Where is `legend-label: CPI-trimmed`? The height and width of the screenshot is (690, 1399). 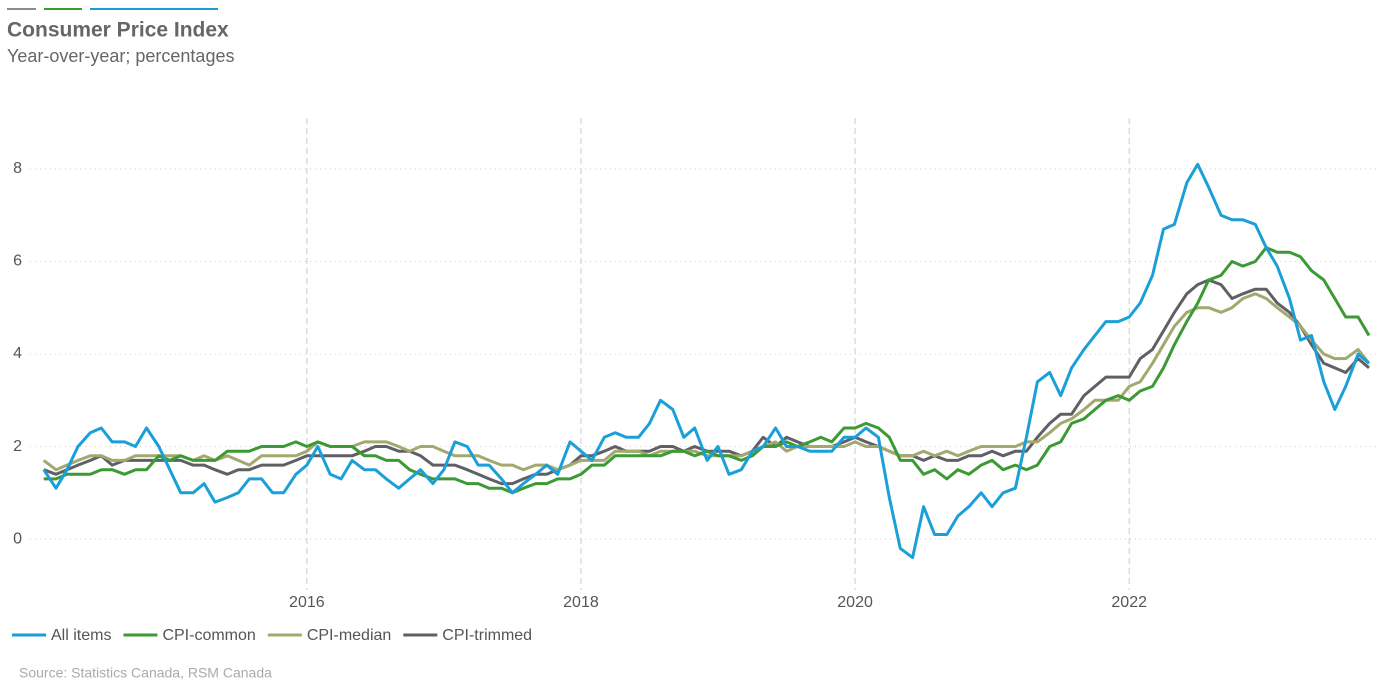 legend-label: CPI-trimmed is located at coordinates (487, 635).